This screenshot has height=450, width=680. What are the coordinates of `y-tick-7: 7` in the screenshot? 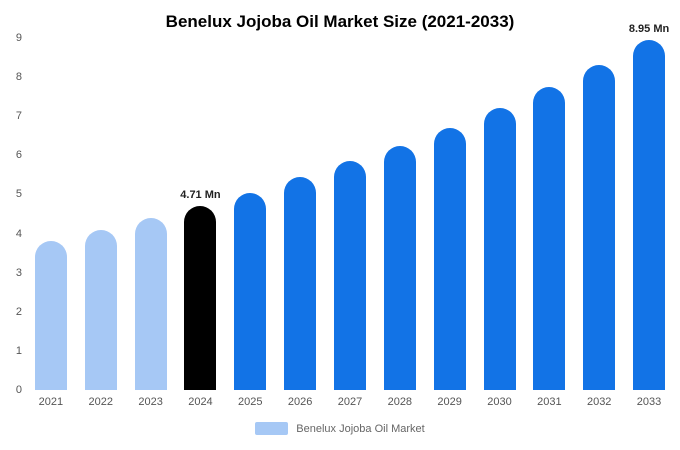 It's located at (18, 116).